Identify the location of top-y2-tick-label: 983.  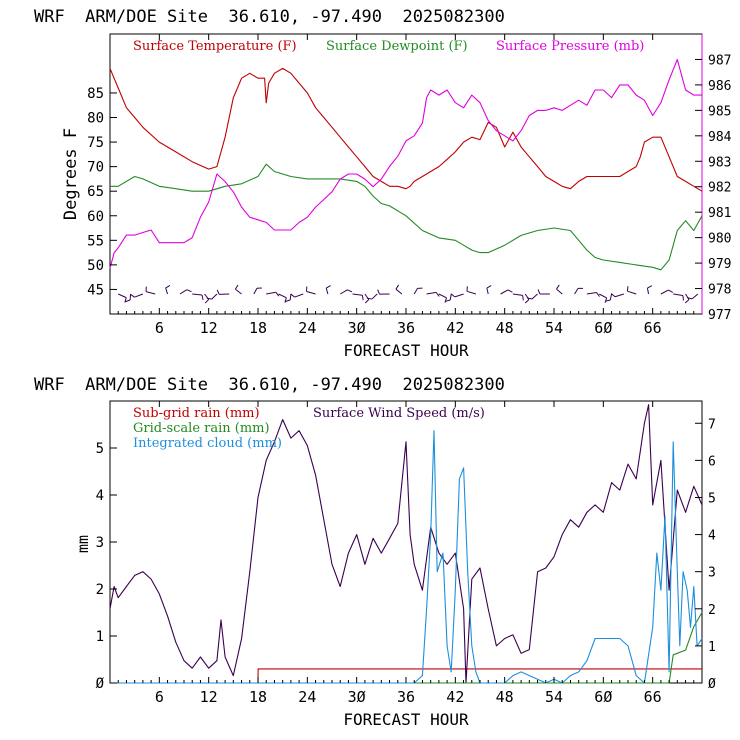
(719, 162).